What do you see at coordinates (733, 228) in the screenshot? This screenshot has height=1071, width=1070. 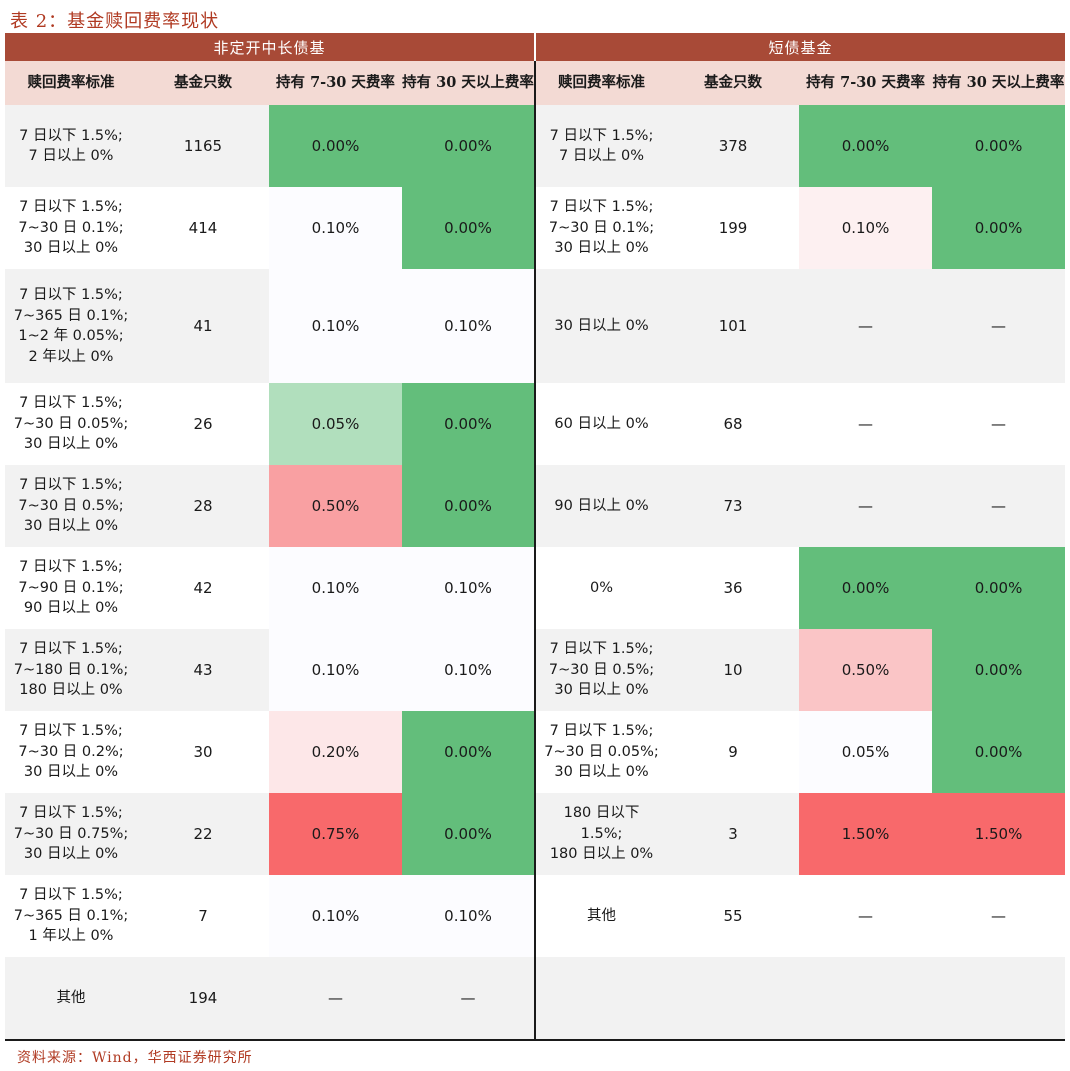 I see `cell-count-right: 199` at bounding box center [733, 228].